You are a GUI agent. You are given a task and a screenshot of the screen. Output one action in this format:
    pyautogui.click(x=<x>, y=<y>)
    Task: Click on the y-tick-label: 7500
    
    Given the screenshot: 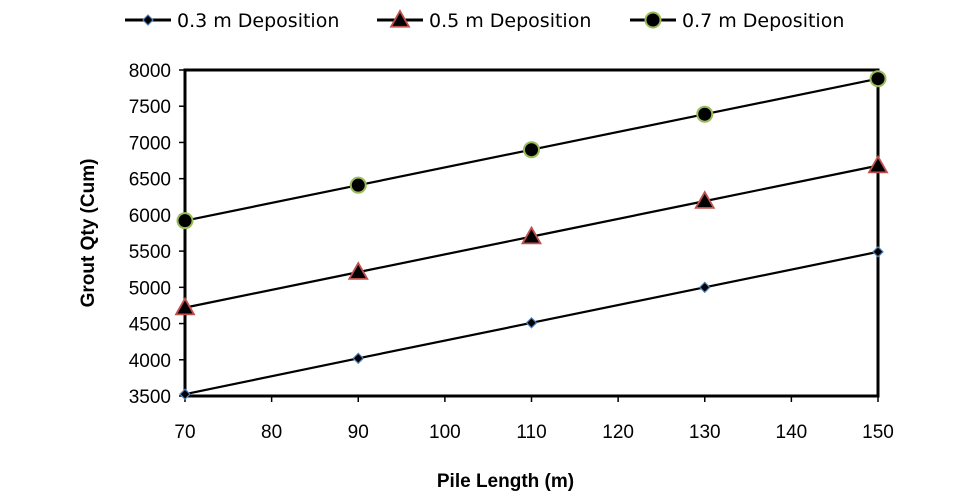 What is the action you would take?
    pyautogui.click(x=150, y=107)
    